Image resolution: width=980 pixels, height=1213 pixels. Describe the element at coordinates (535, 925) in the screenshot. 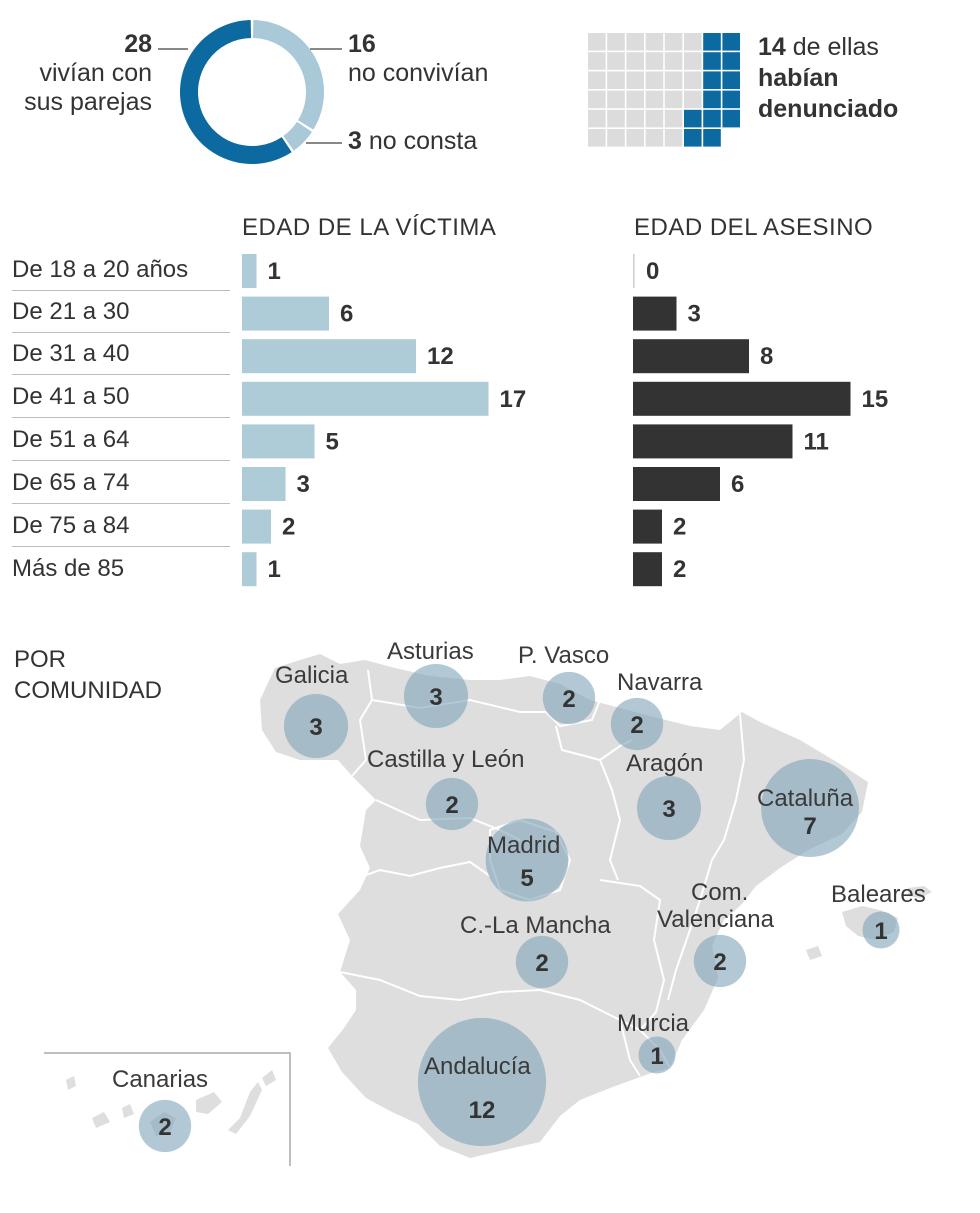

I see `region-label-clamancha: C.-La Mancha` at that location.